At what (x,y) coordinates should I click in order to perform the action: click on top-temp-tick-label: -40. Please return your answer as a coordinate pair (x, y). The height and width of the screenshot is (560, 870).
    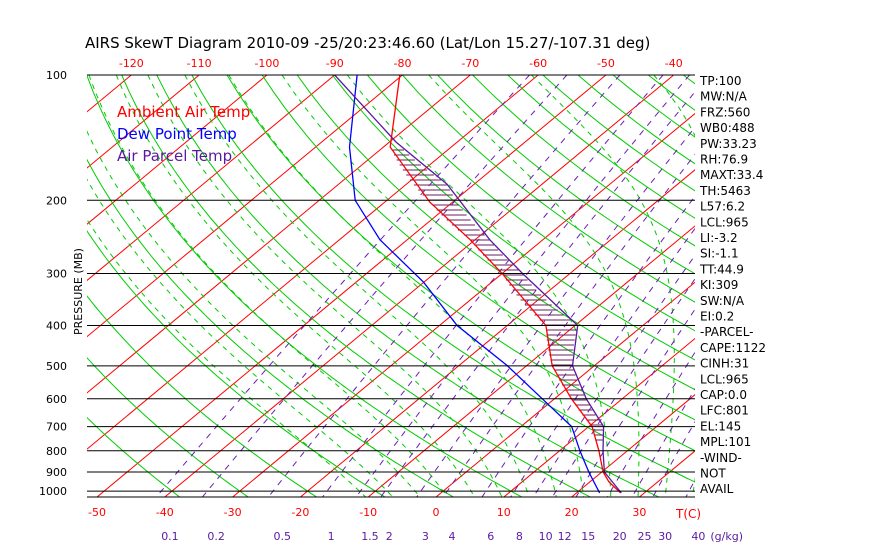
    Looking at the image, I should click on (674, 63).